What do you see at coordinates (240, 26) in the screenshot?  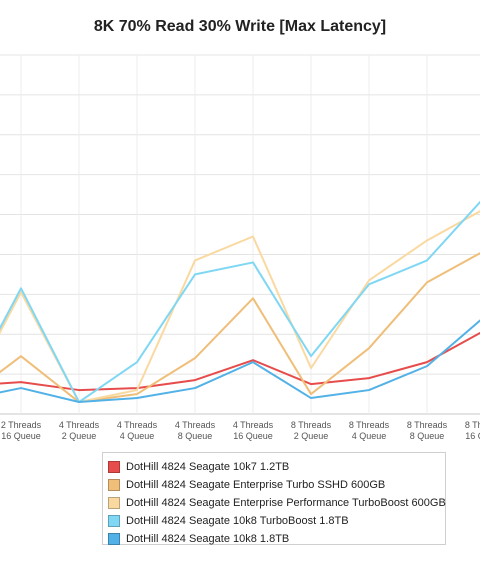 I see `chart-title: 8K 70% Read 30% Write [Max Latency]` at bounding box center [240, 26].